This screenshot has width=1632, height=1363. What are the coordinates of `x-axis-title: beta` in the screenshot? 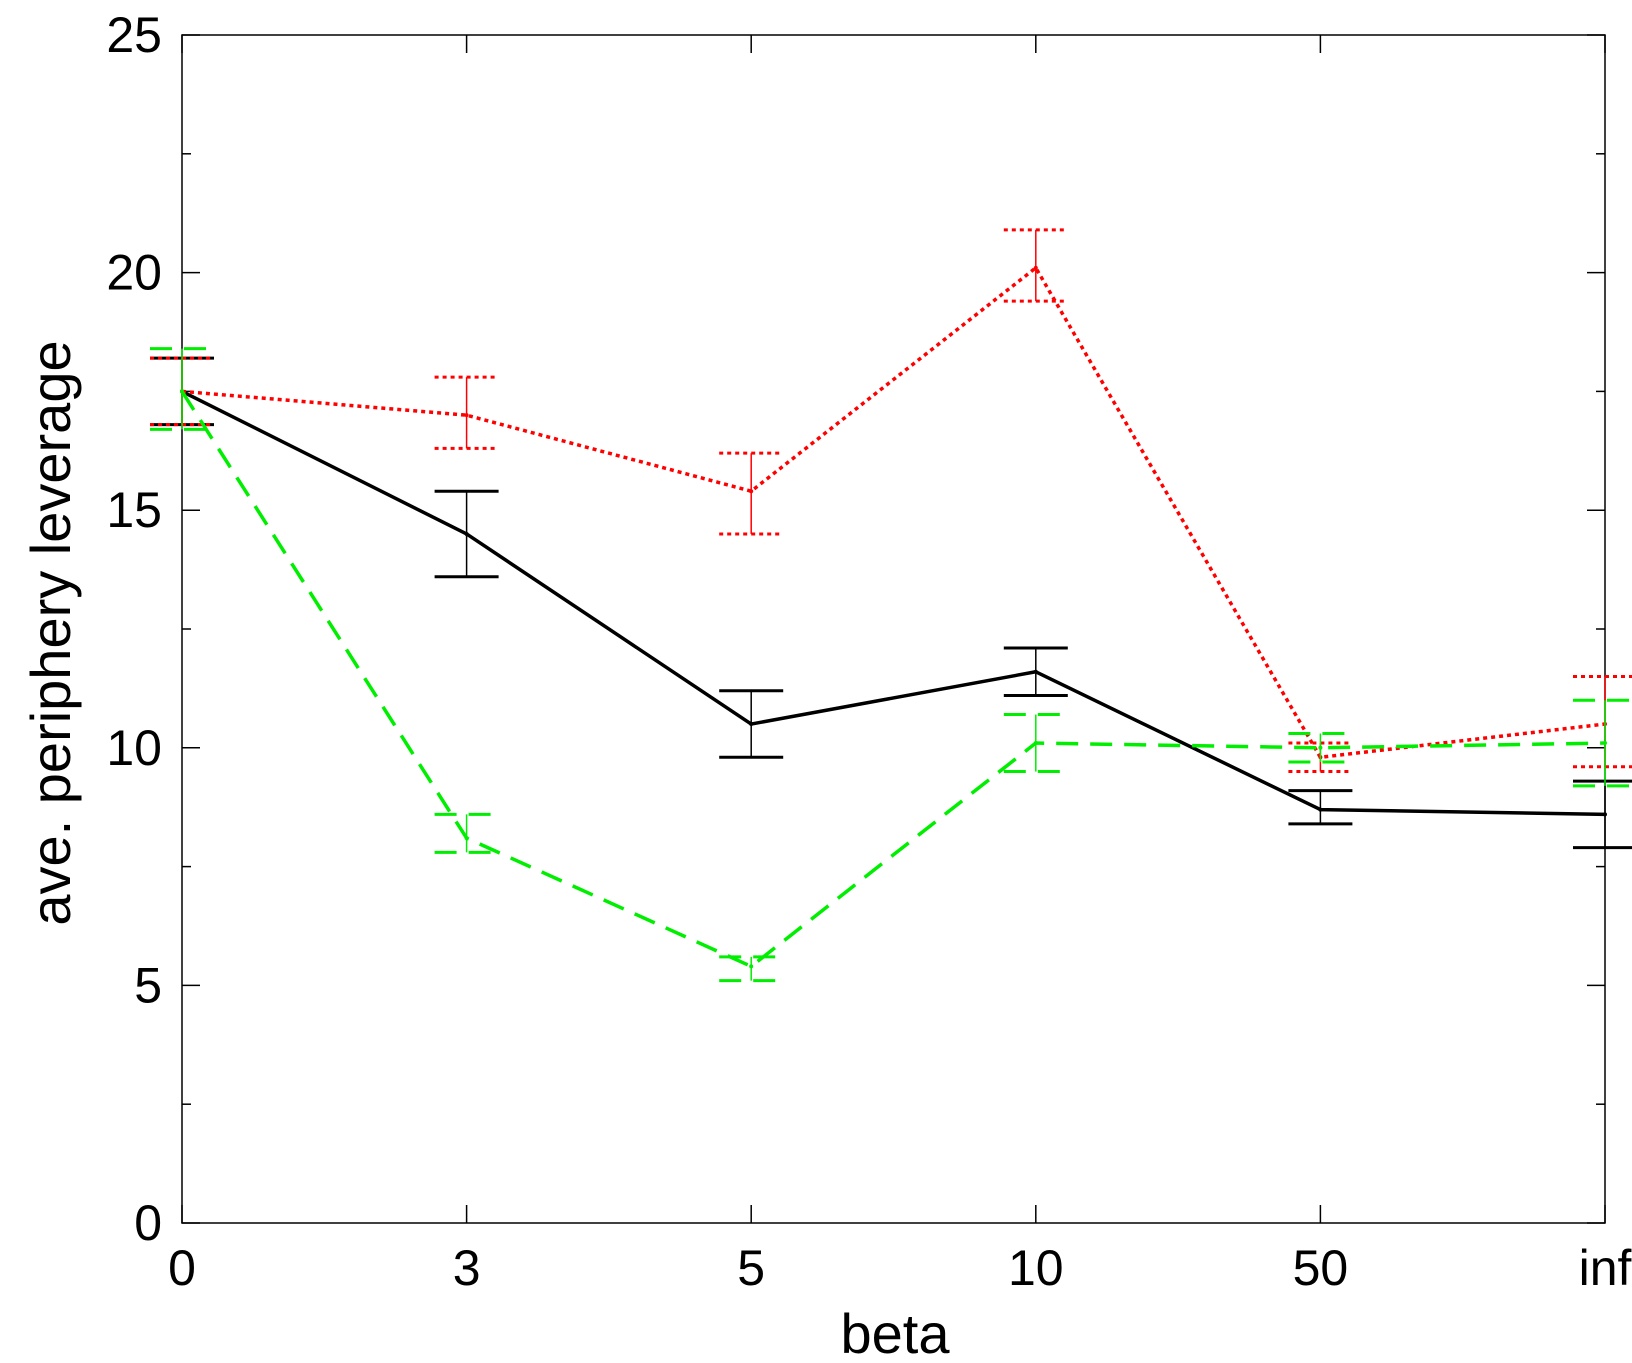 It's located at (896, 1332).